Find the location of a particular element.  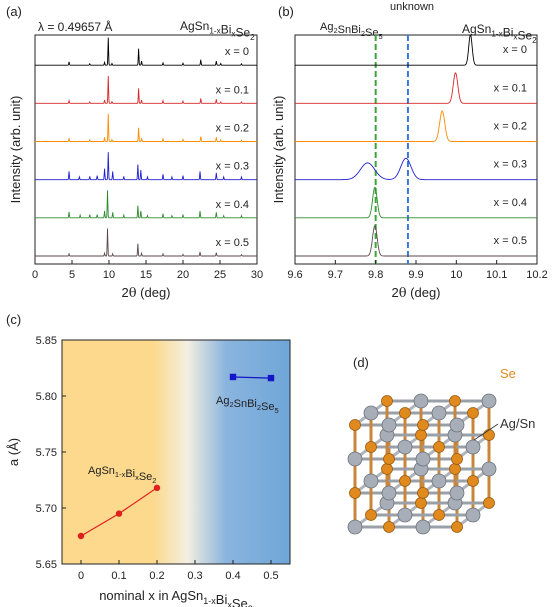

x-tick-label-a: 25 is located at coordinates (220, 275).